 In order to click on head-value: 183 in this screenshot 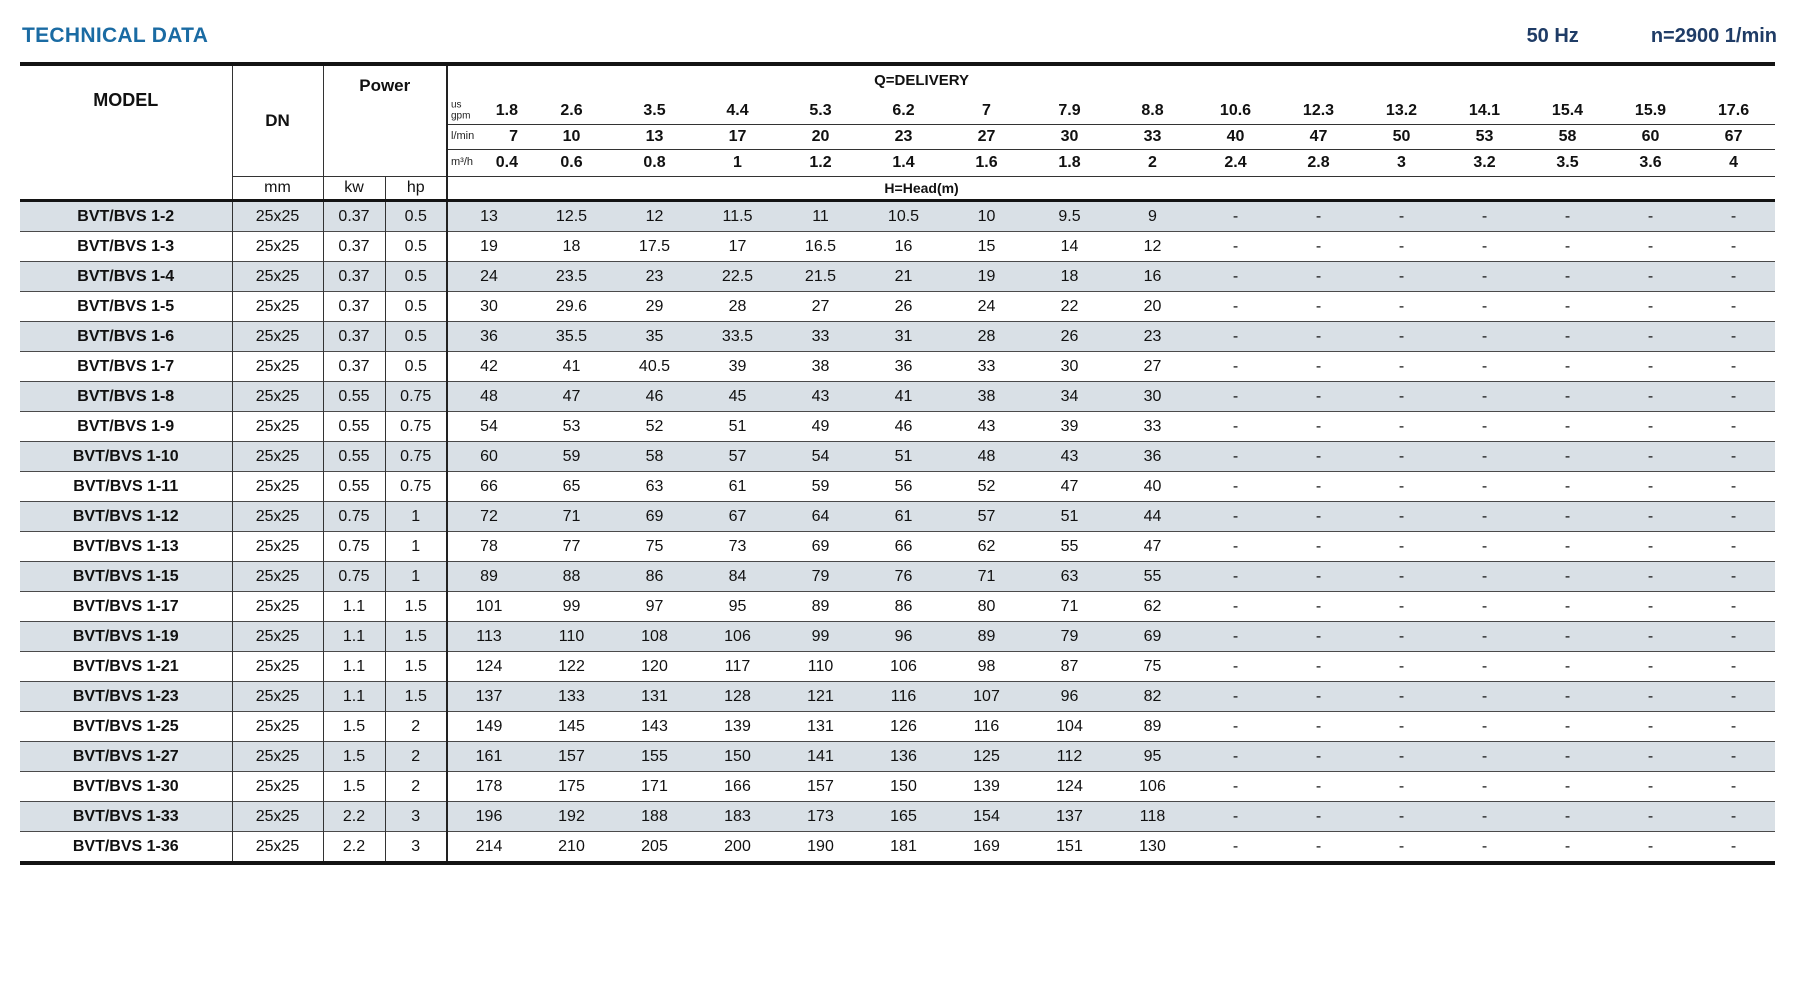, I will do `click(737, 816)`.